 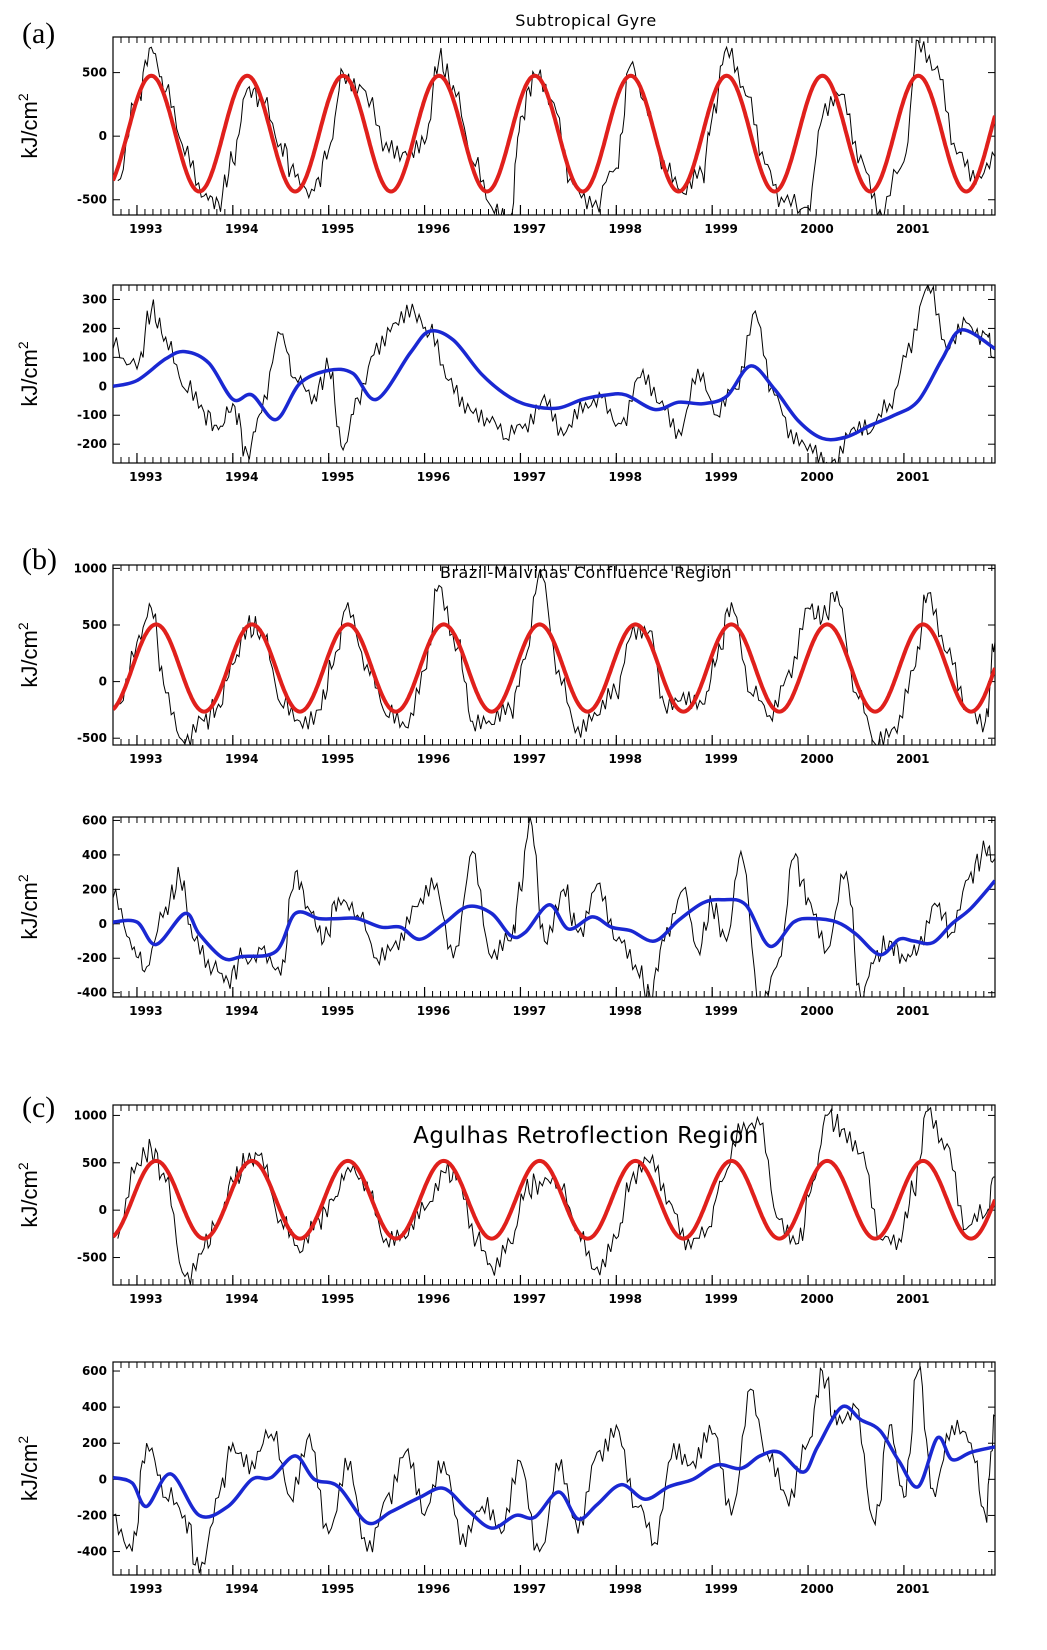 I want to click on smoothed-anomaly-line, so click(x=554, y=1467).